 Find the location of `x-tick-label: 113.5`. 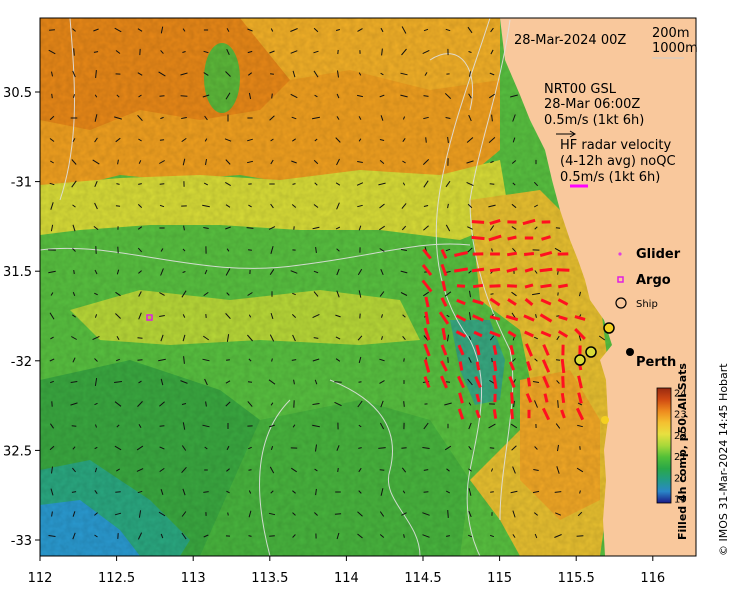

x-tick-label: 113.5 is located at coordinates (269, 578).